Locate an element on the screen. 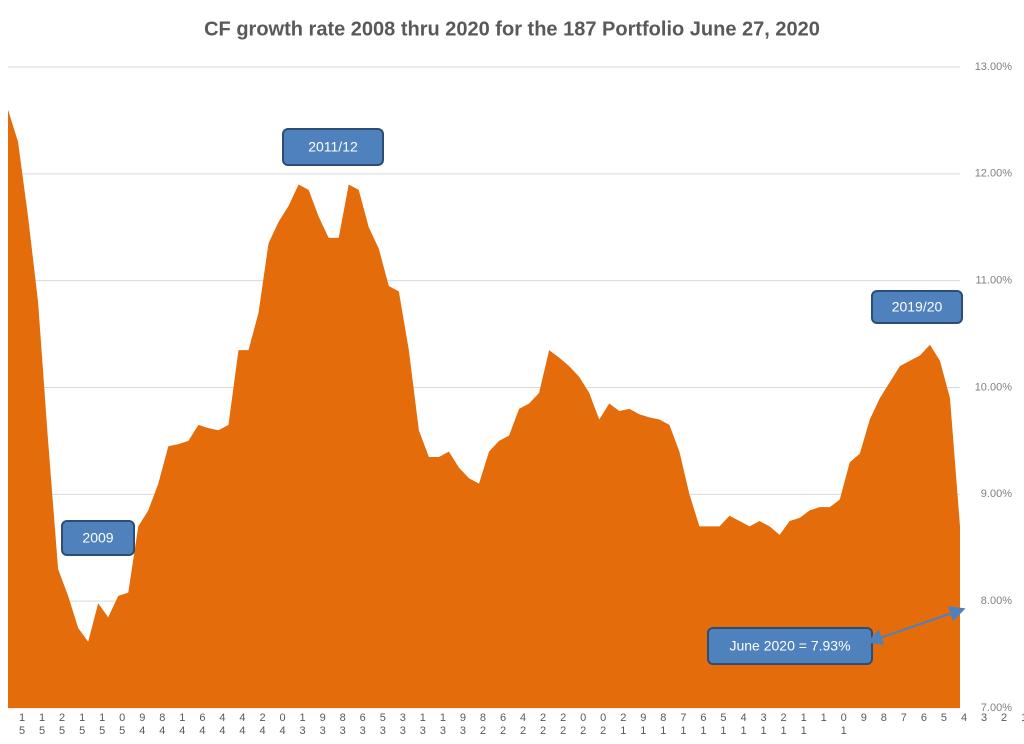  y-tick-label: 7.00% is located at coordinates (996, 708).